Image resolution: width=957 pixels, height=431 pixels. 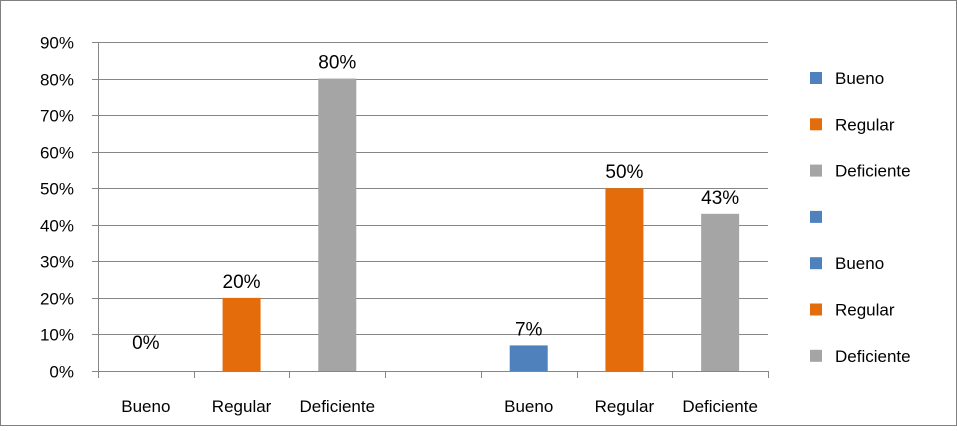 What do you see at coordinates (57, 116) in the screenshot?
I see `y-tick-label: 70%` at bounding box center [57, 116].